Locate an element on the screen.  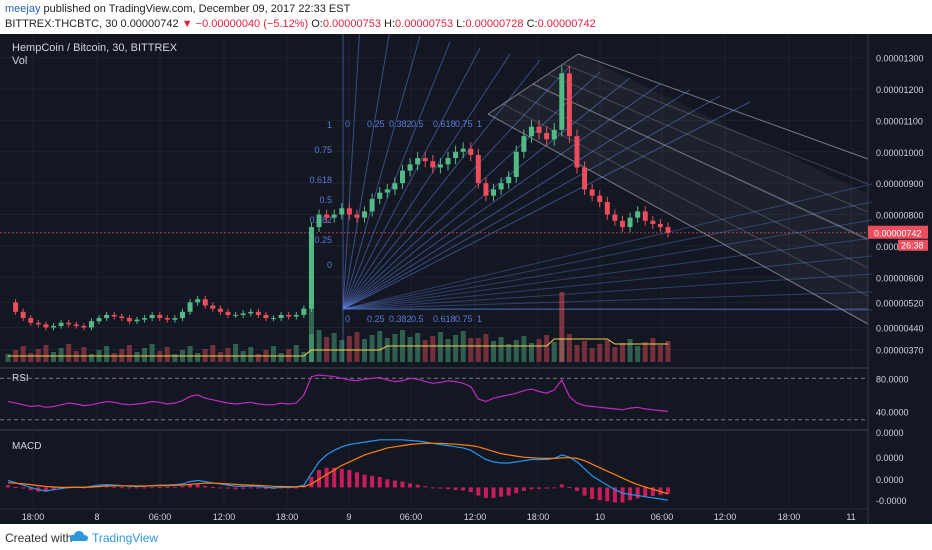
last-price-label: 0.00000742 is located at coordinates (898, 234).